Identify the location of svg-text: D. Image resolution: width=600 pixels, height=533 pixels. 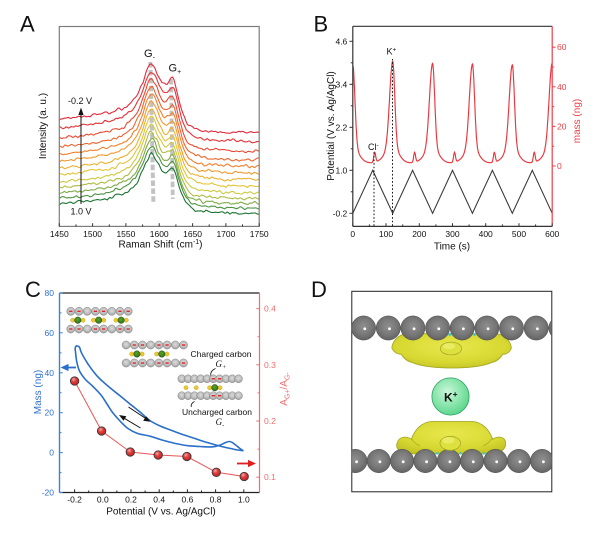
(319, 289).